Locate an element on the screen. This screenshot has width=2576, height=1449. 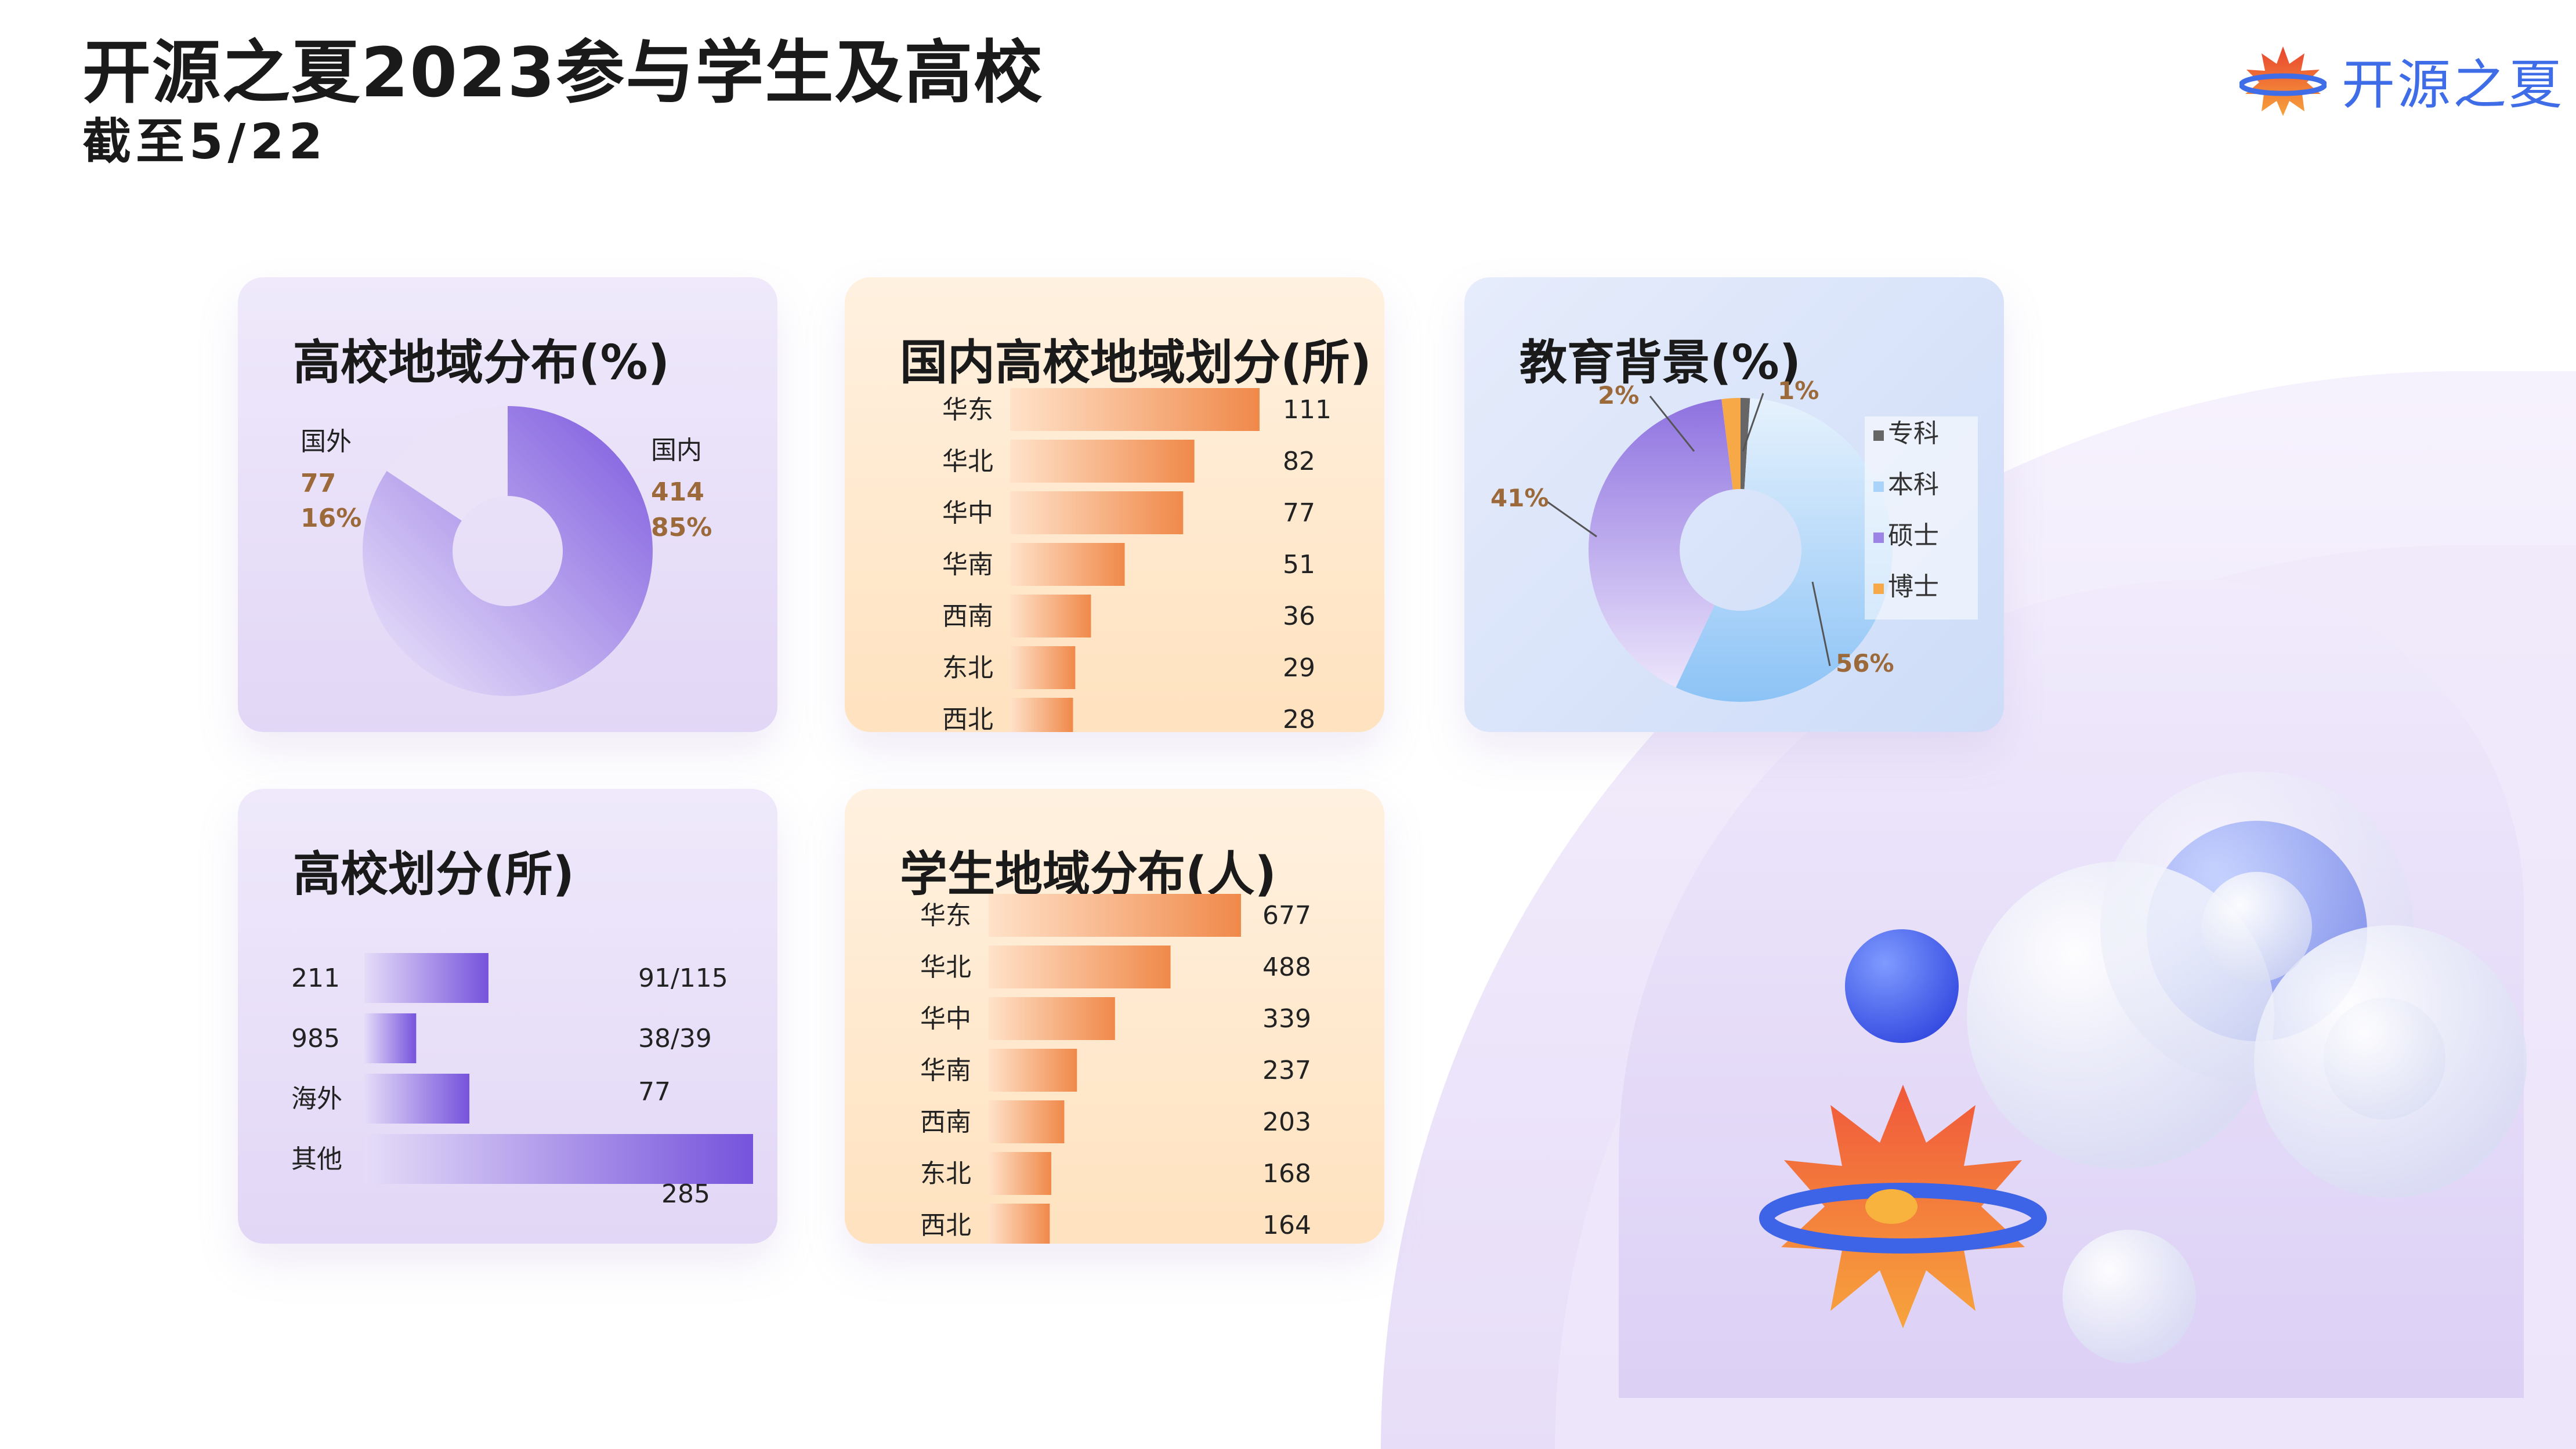
region-distribution-card: 高校地域分布(%) 国内 414 85% 国外 77 16% is located at coordinates (507, 504).